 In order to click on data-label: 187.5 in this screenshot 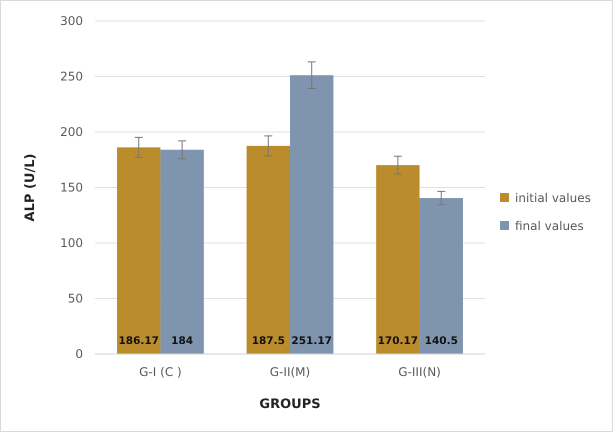, I will do `click(268, 341)`.